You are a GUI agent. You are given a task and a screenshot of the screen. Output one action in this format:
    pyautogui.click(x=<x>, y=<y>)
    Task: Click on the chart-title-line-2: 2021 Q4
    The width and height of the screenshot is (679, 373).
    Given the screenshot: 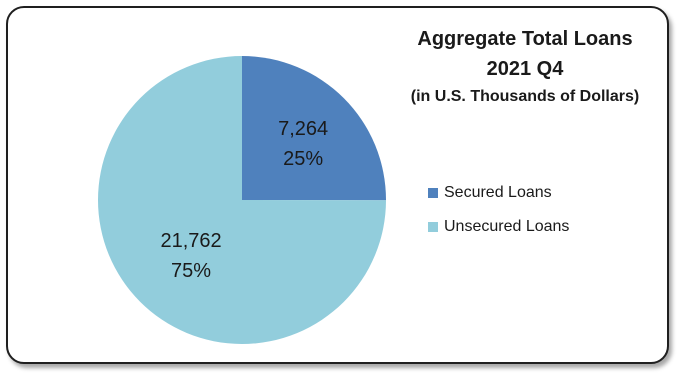 What is the action you would take?
    pyautogui.click(x=525, y=69)
    